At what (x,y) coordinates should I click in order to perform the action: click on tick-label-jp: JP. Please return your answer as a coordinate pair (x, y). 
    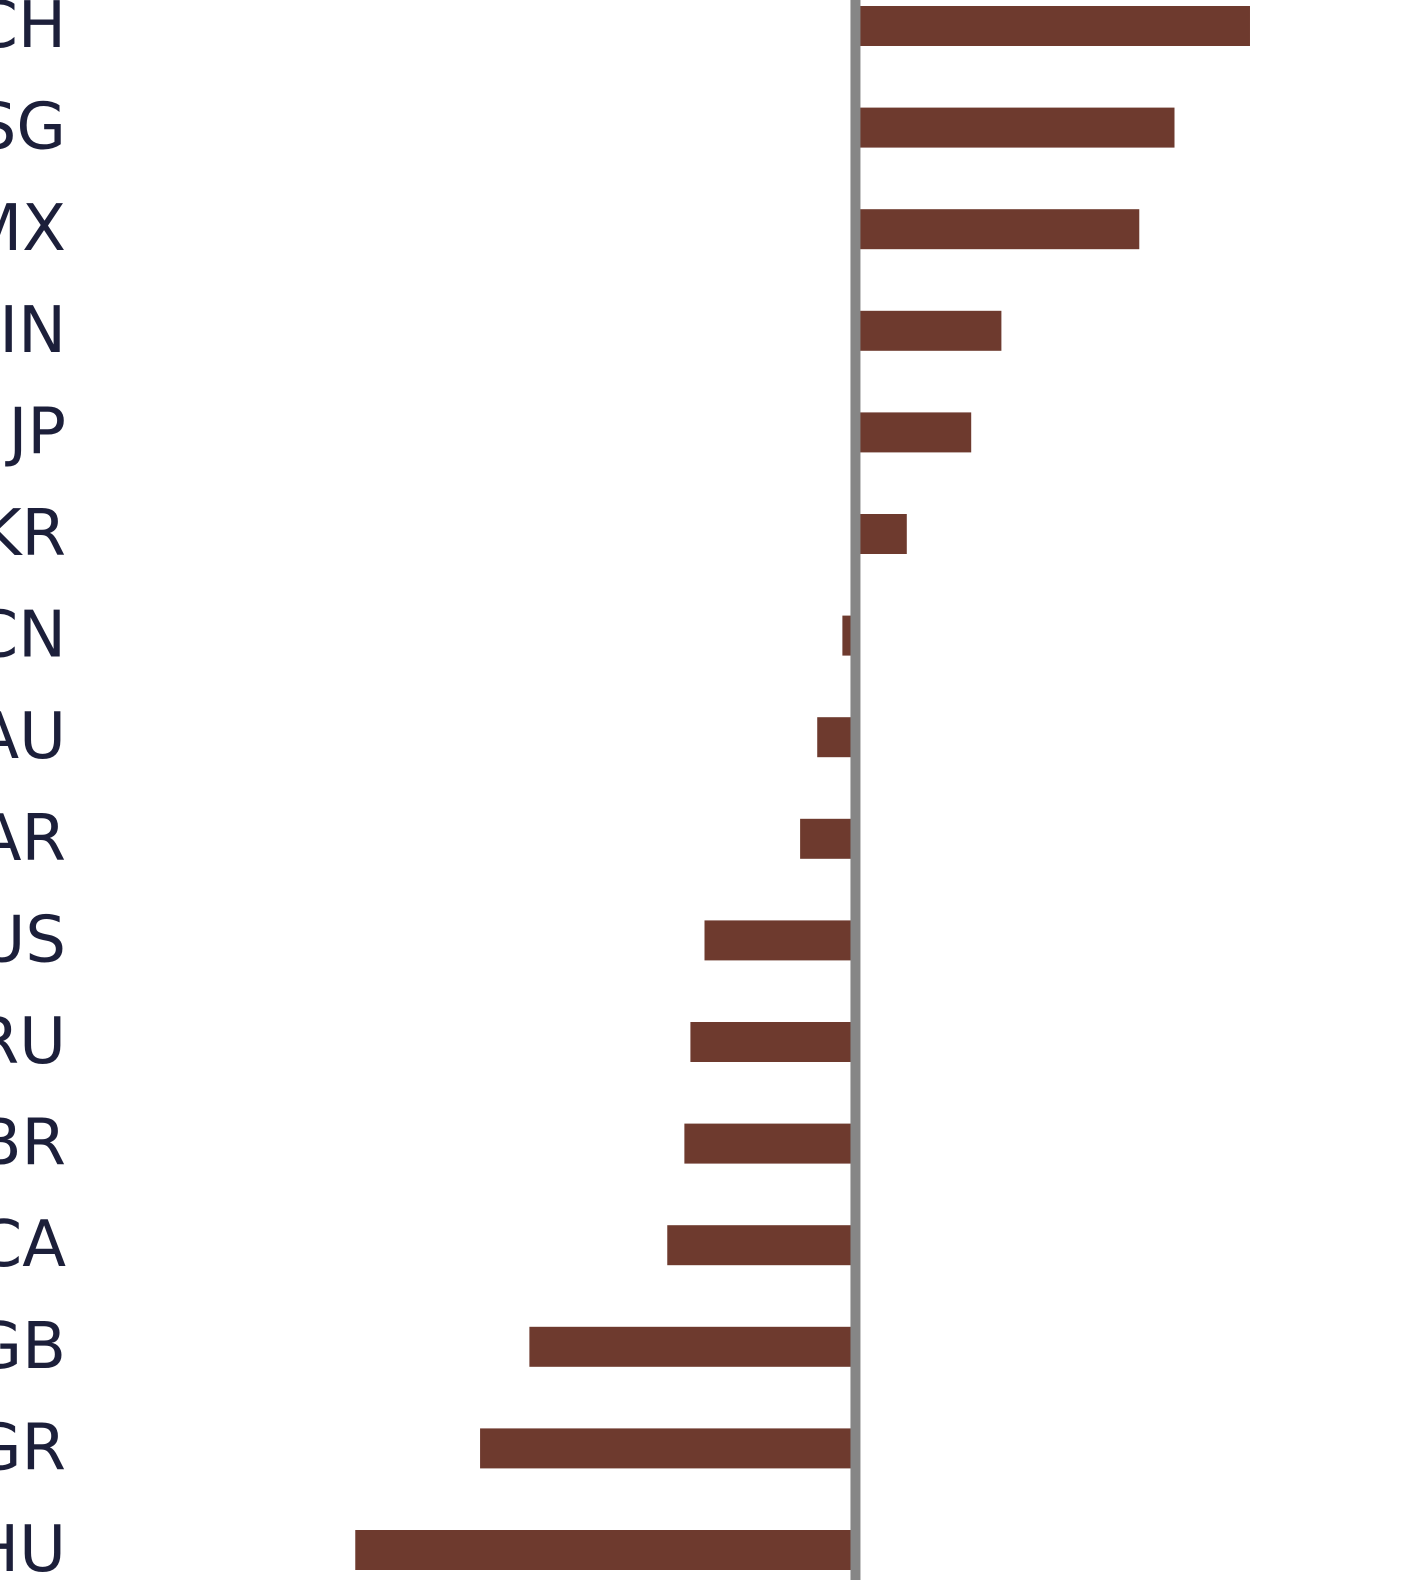
    Looking at the image, I should click on (35, 432).